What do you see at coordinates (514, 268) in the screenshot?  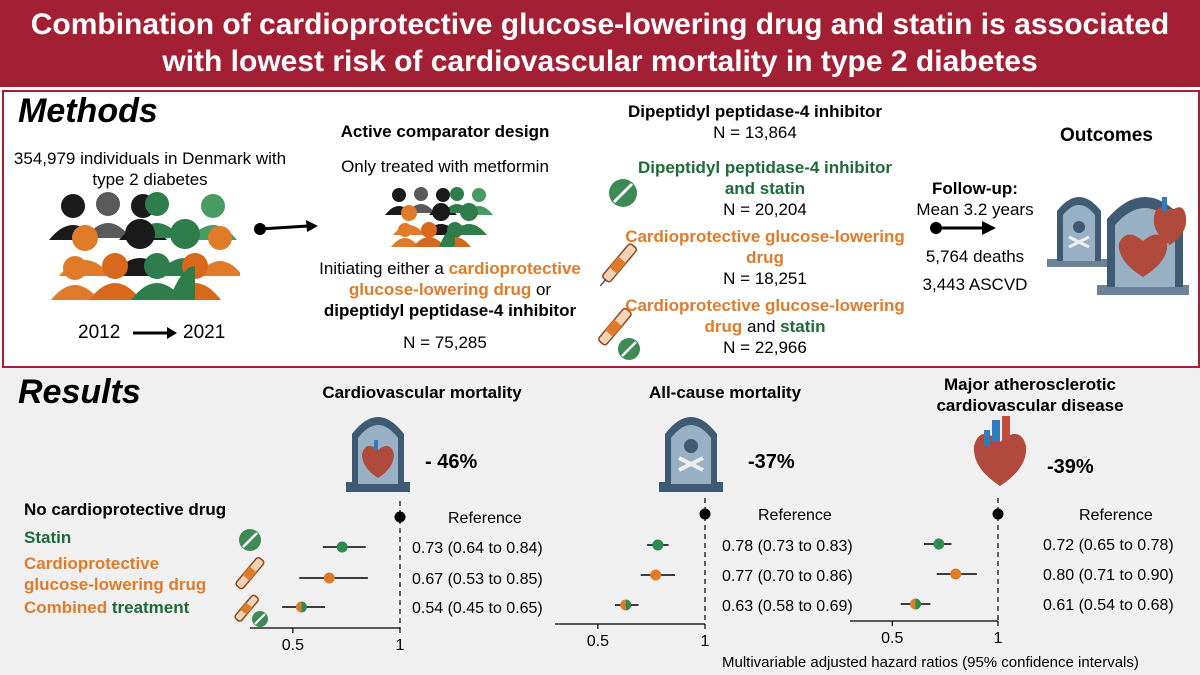 I see `init-cardioprotective: cardioprotective` at bounding box center [514, 268].